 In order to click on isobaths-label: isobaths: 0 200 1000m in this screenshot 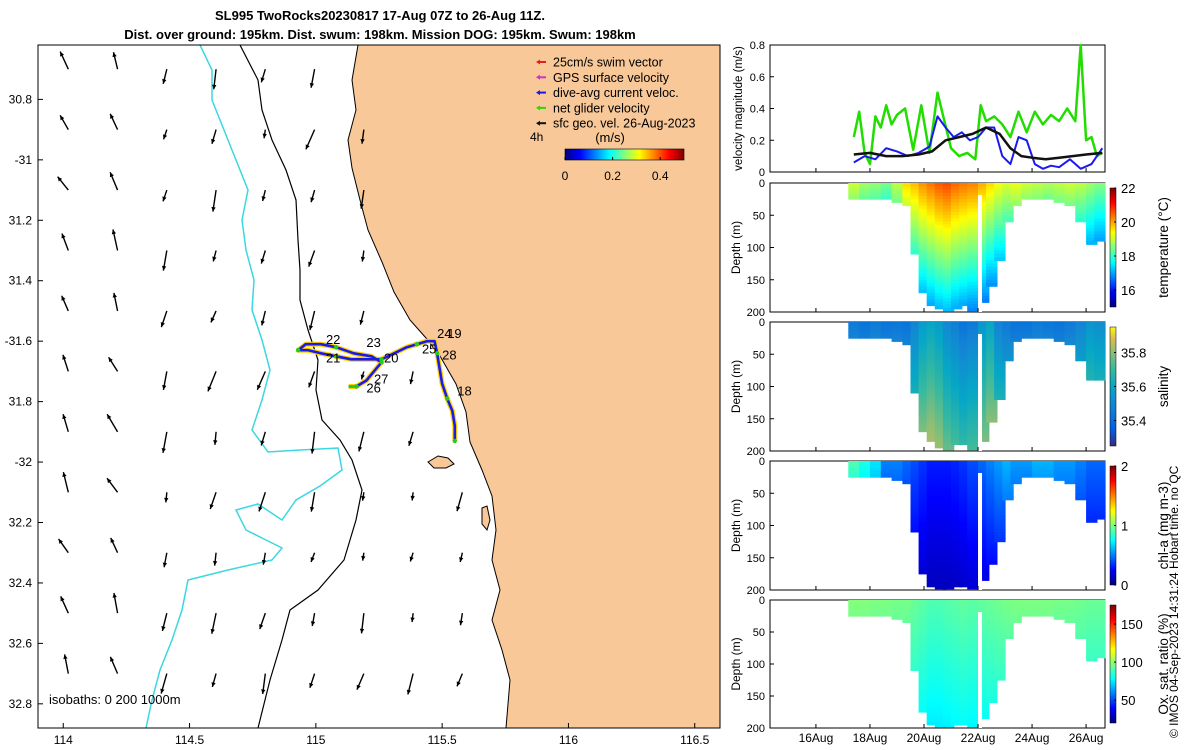, I will do `click(115, 699)`.